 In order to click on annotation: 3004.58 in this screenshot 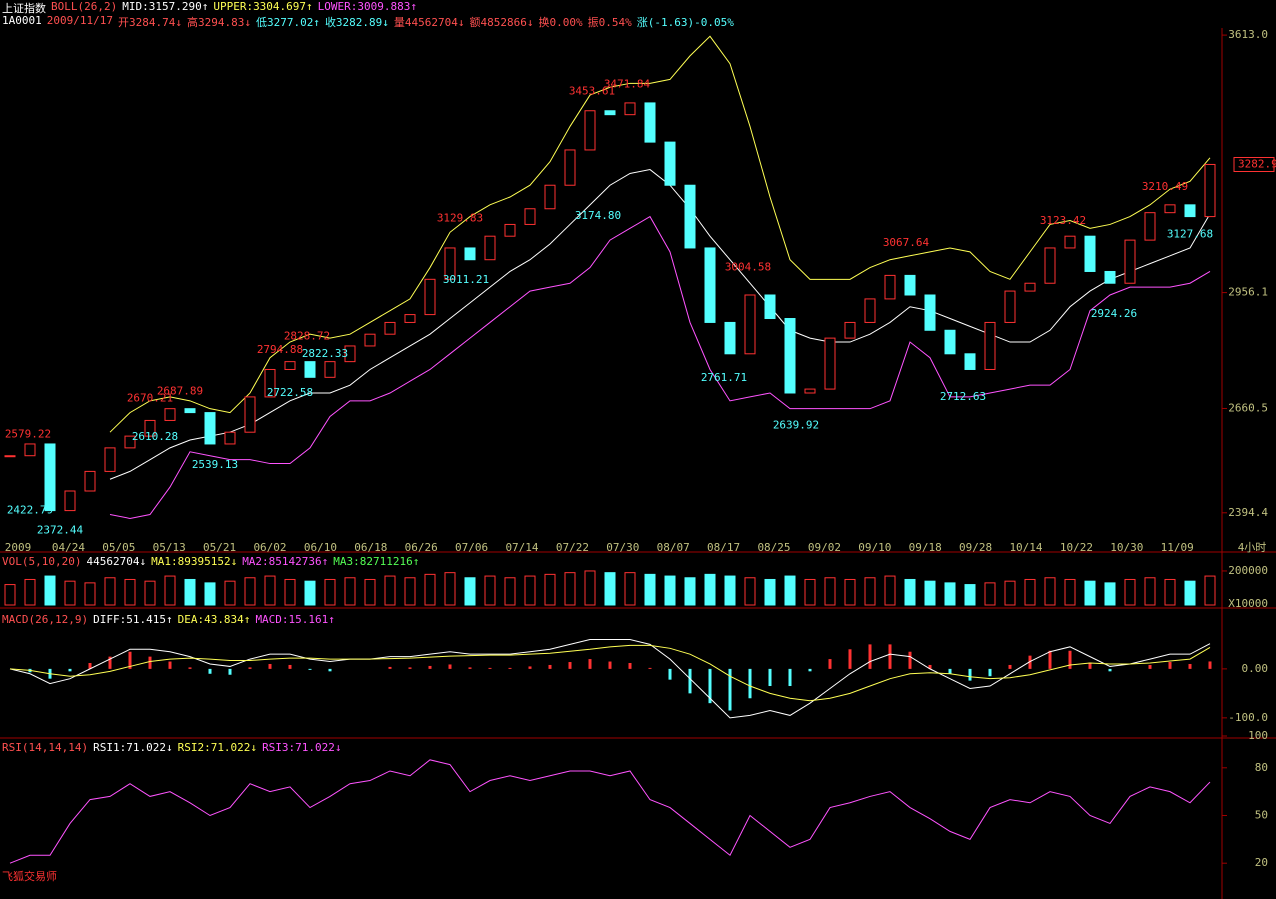, I will do `click(748, 267)`.